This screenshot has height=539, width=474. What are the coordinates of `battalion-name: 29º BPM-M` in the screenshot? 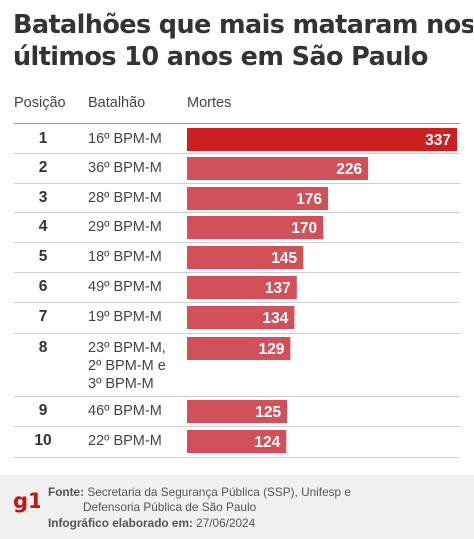 It's located at (136, 227).